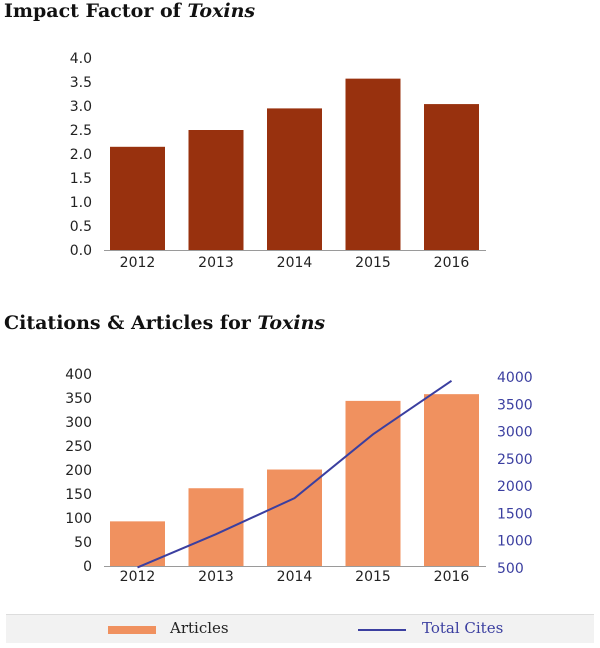  Describe the element at coordinates (382, 630) in the screenshot. I see `legend-cites-line` at that location.